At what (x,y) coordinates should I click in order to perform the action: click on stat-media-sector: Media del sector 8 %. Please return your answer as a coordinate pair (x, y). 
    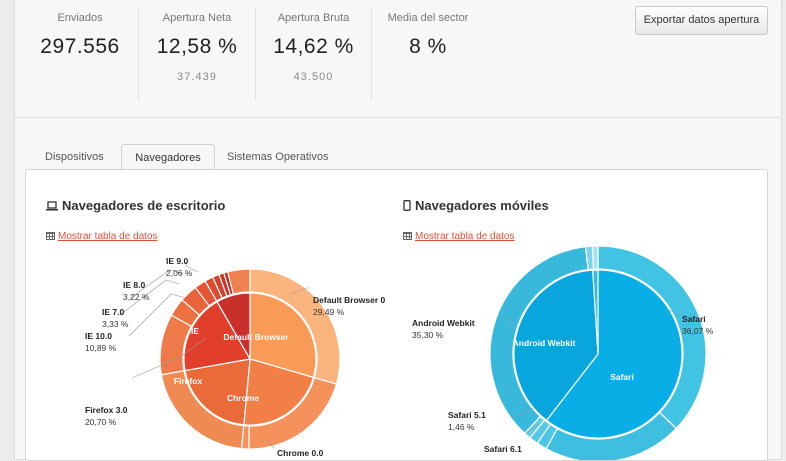
    Looking at the image, I should click on (428, 51).